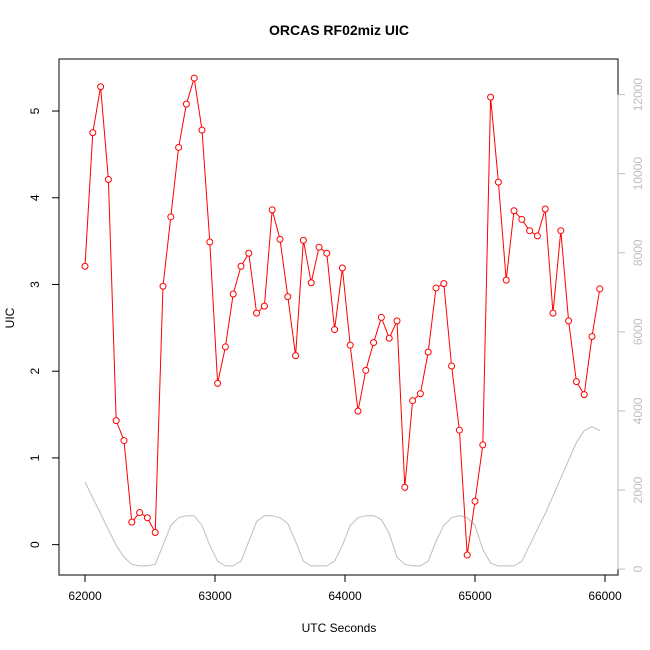 Image resolution: width=650 pixels, height=650 pixels. What do you see at coordinates (35, 457) in the screenshot?
I see `y-tick-label: 1` at bounding box center [35, 457].